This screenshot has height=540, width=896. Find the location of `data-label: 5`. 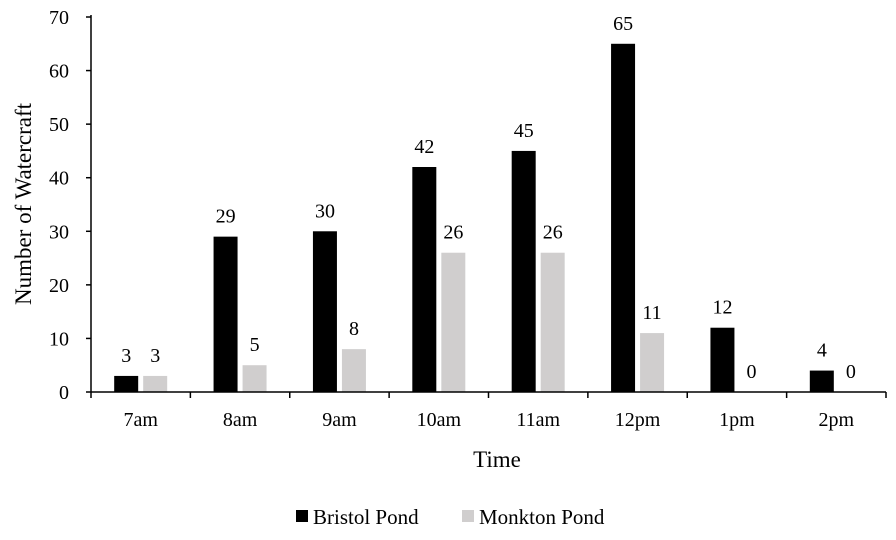

data-label: 5 is located at coordinates (255, 345).